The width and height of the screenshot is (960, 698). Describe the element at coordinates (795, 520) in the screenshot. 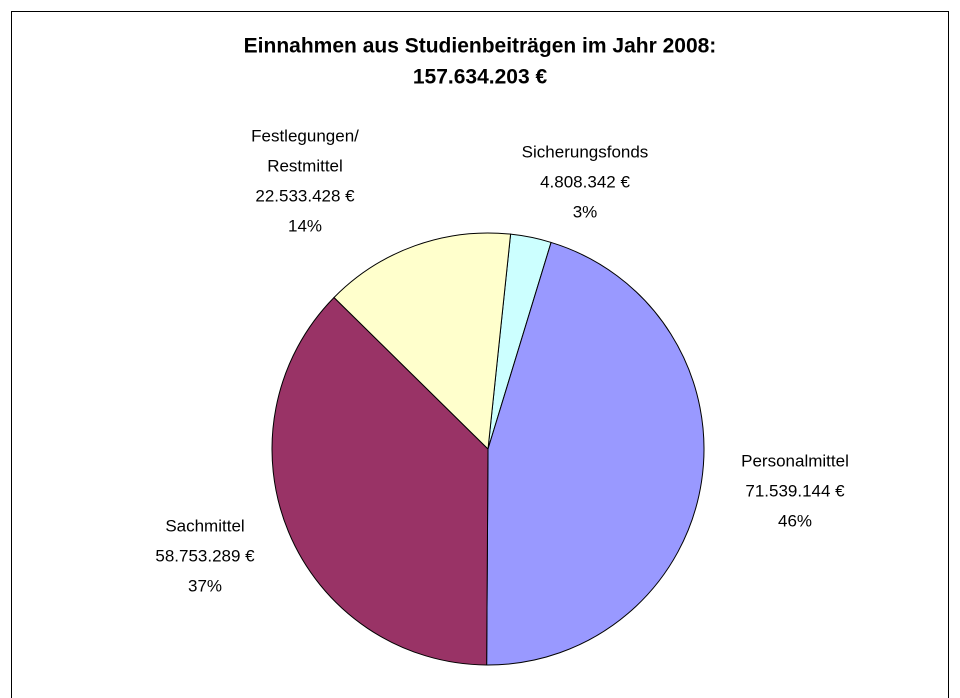

I see `slice-percent-label: 46%` at that location.